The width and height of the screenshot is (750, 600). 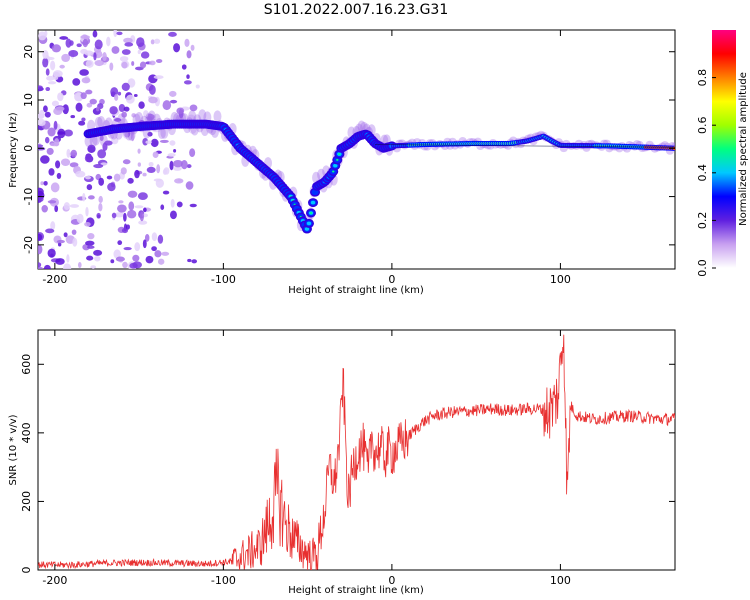 What do you see at coordinates (28, 197) in the screenshot?
I see `y-tick-label: -10` at bounding box center [28, 197].